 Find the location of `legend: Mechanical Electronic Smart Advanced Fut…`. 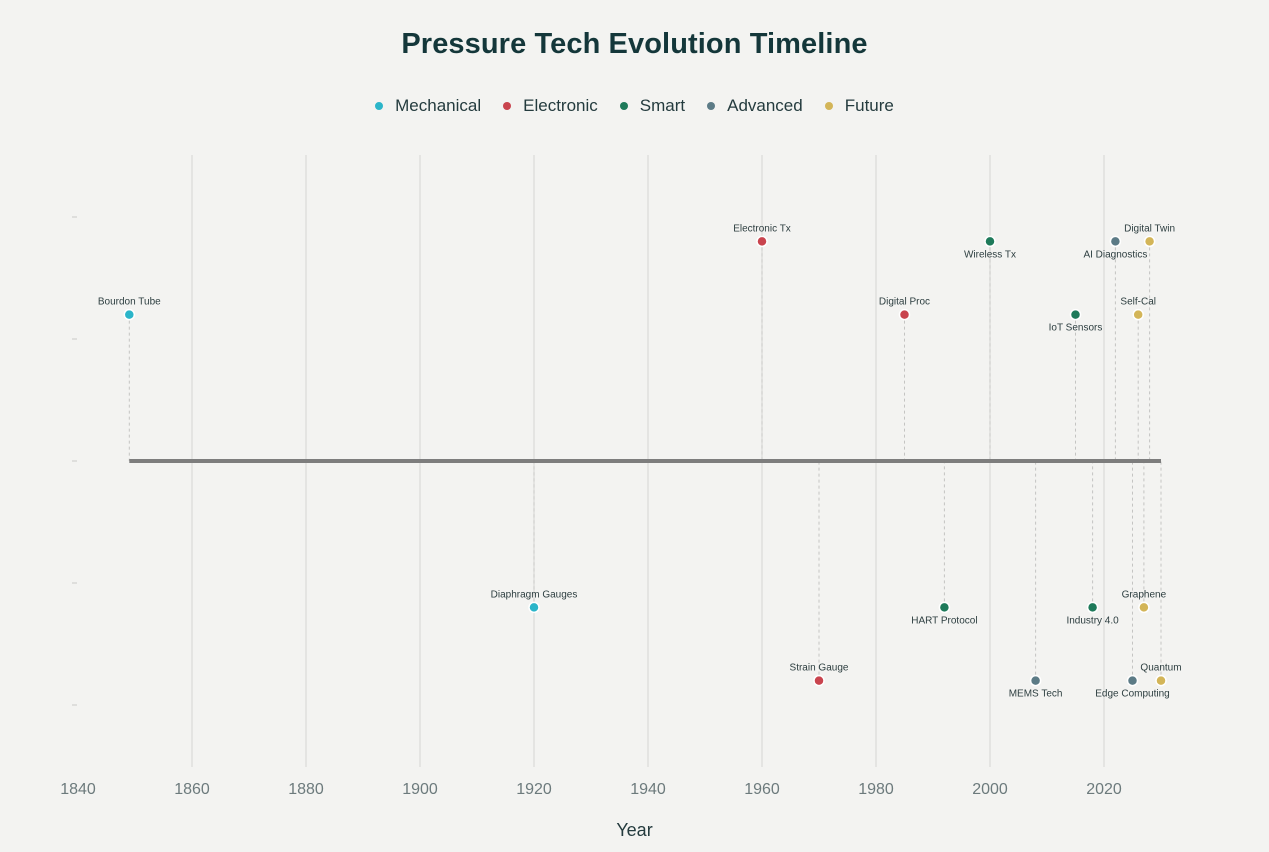

legend: Mechanical Electronic Smart Advanced Fut… is located at coordinates (634, 106).